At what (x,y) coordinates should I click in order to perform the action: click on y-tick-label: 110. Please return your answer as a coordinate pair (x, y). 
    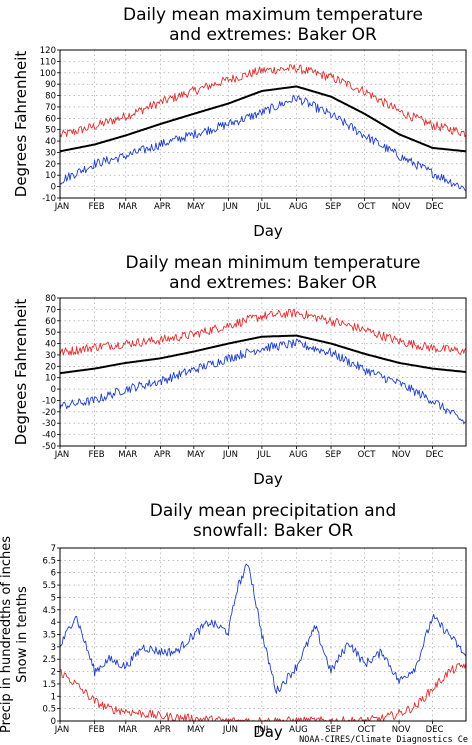
    Looking at the image, I should click on (48, 62).